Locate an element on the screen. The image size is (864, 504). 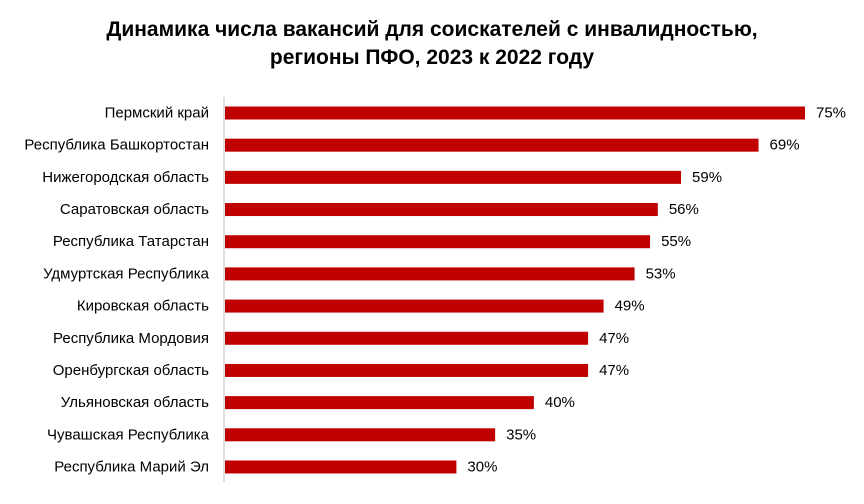
value-label: 56% is located at coordinates (684, 209).